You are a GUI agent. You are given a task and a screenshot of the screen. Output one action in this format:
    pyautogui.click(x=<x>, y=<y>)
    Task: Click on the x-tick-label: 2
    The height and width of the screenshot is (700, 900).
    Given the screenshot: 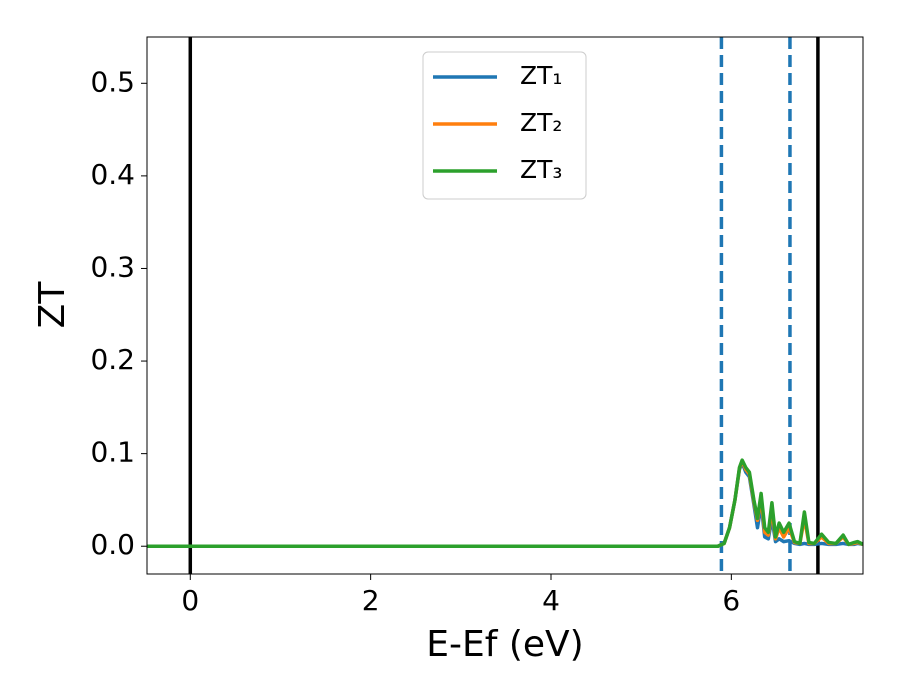 What is the action you would take?
    pyautogui.click(x=371, y=600)
    